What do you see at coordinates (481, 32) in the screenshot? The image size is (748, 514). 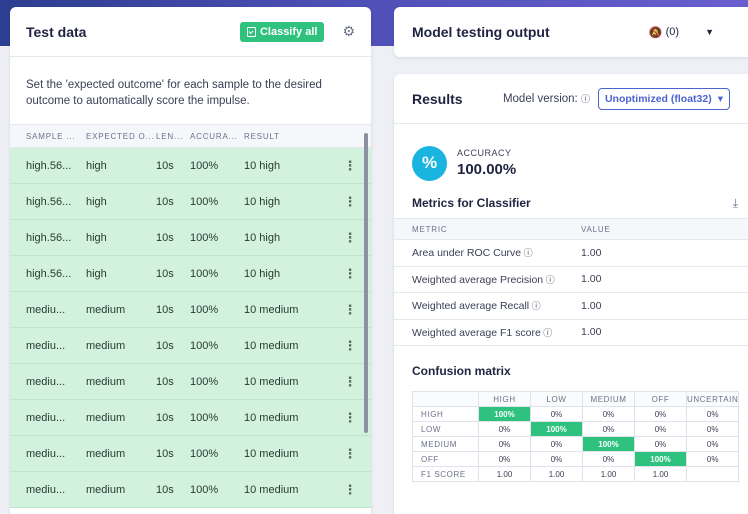 I see `model-testing-output-title: Model testing output` at bounding box center [481, 32].